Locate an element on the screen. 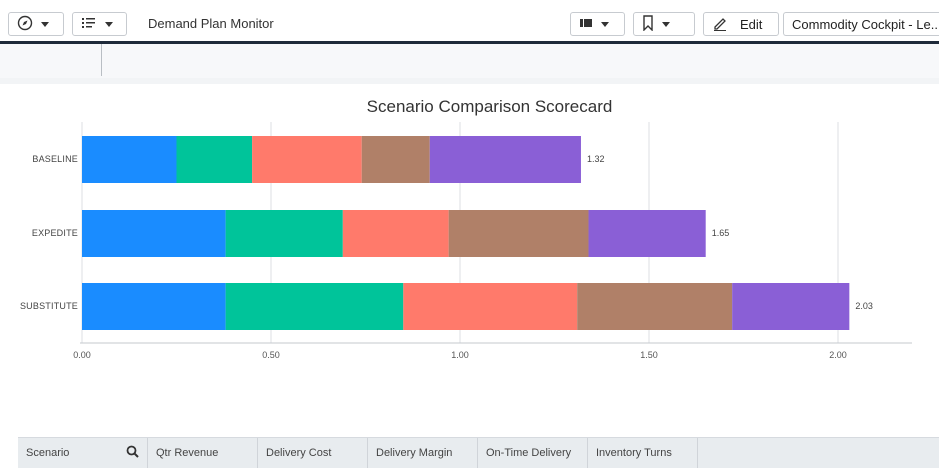 This screenshot has width=939, height=469. column-header-delivery-margin: Delivery Margin is located at coordinates (423, 453).